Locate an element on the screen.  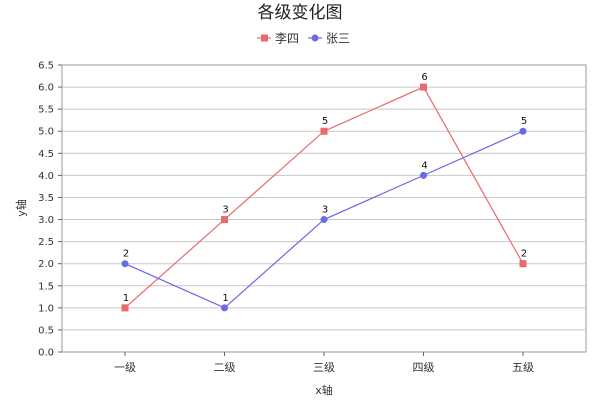
y-tick-label: 4.5 is located at coordinates (46, 154).